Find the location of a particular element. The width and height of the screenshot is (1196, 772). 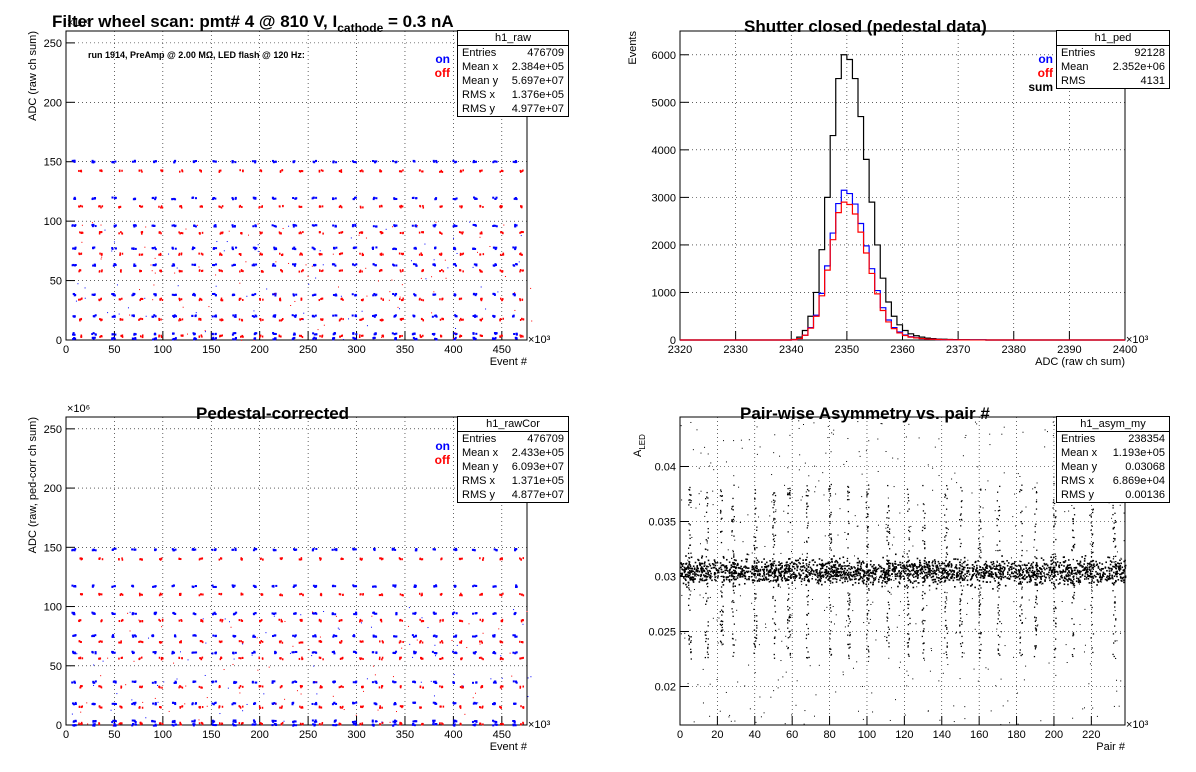

stats-key: Mean y is located at coordinates (480, 81).